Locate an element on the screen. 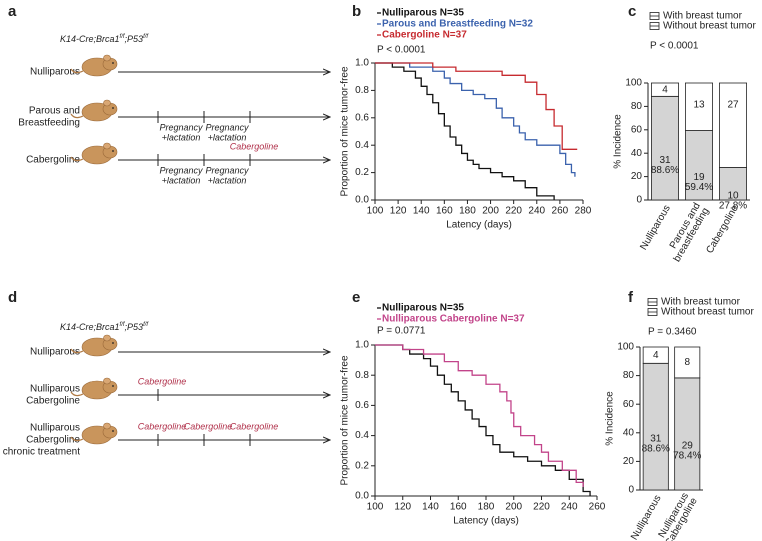 This screenshot has height=541, width=762. x-tick-label: 160 is located at coordinates (458, 507).